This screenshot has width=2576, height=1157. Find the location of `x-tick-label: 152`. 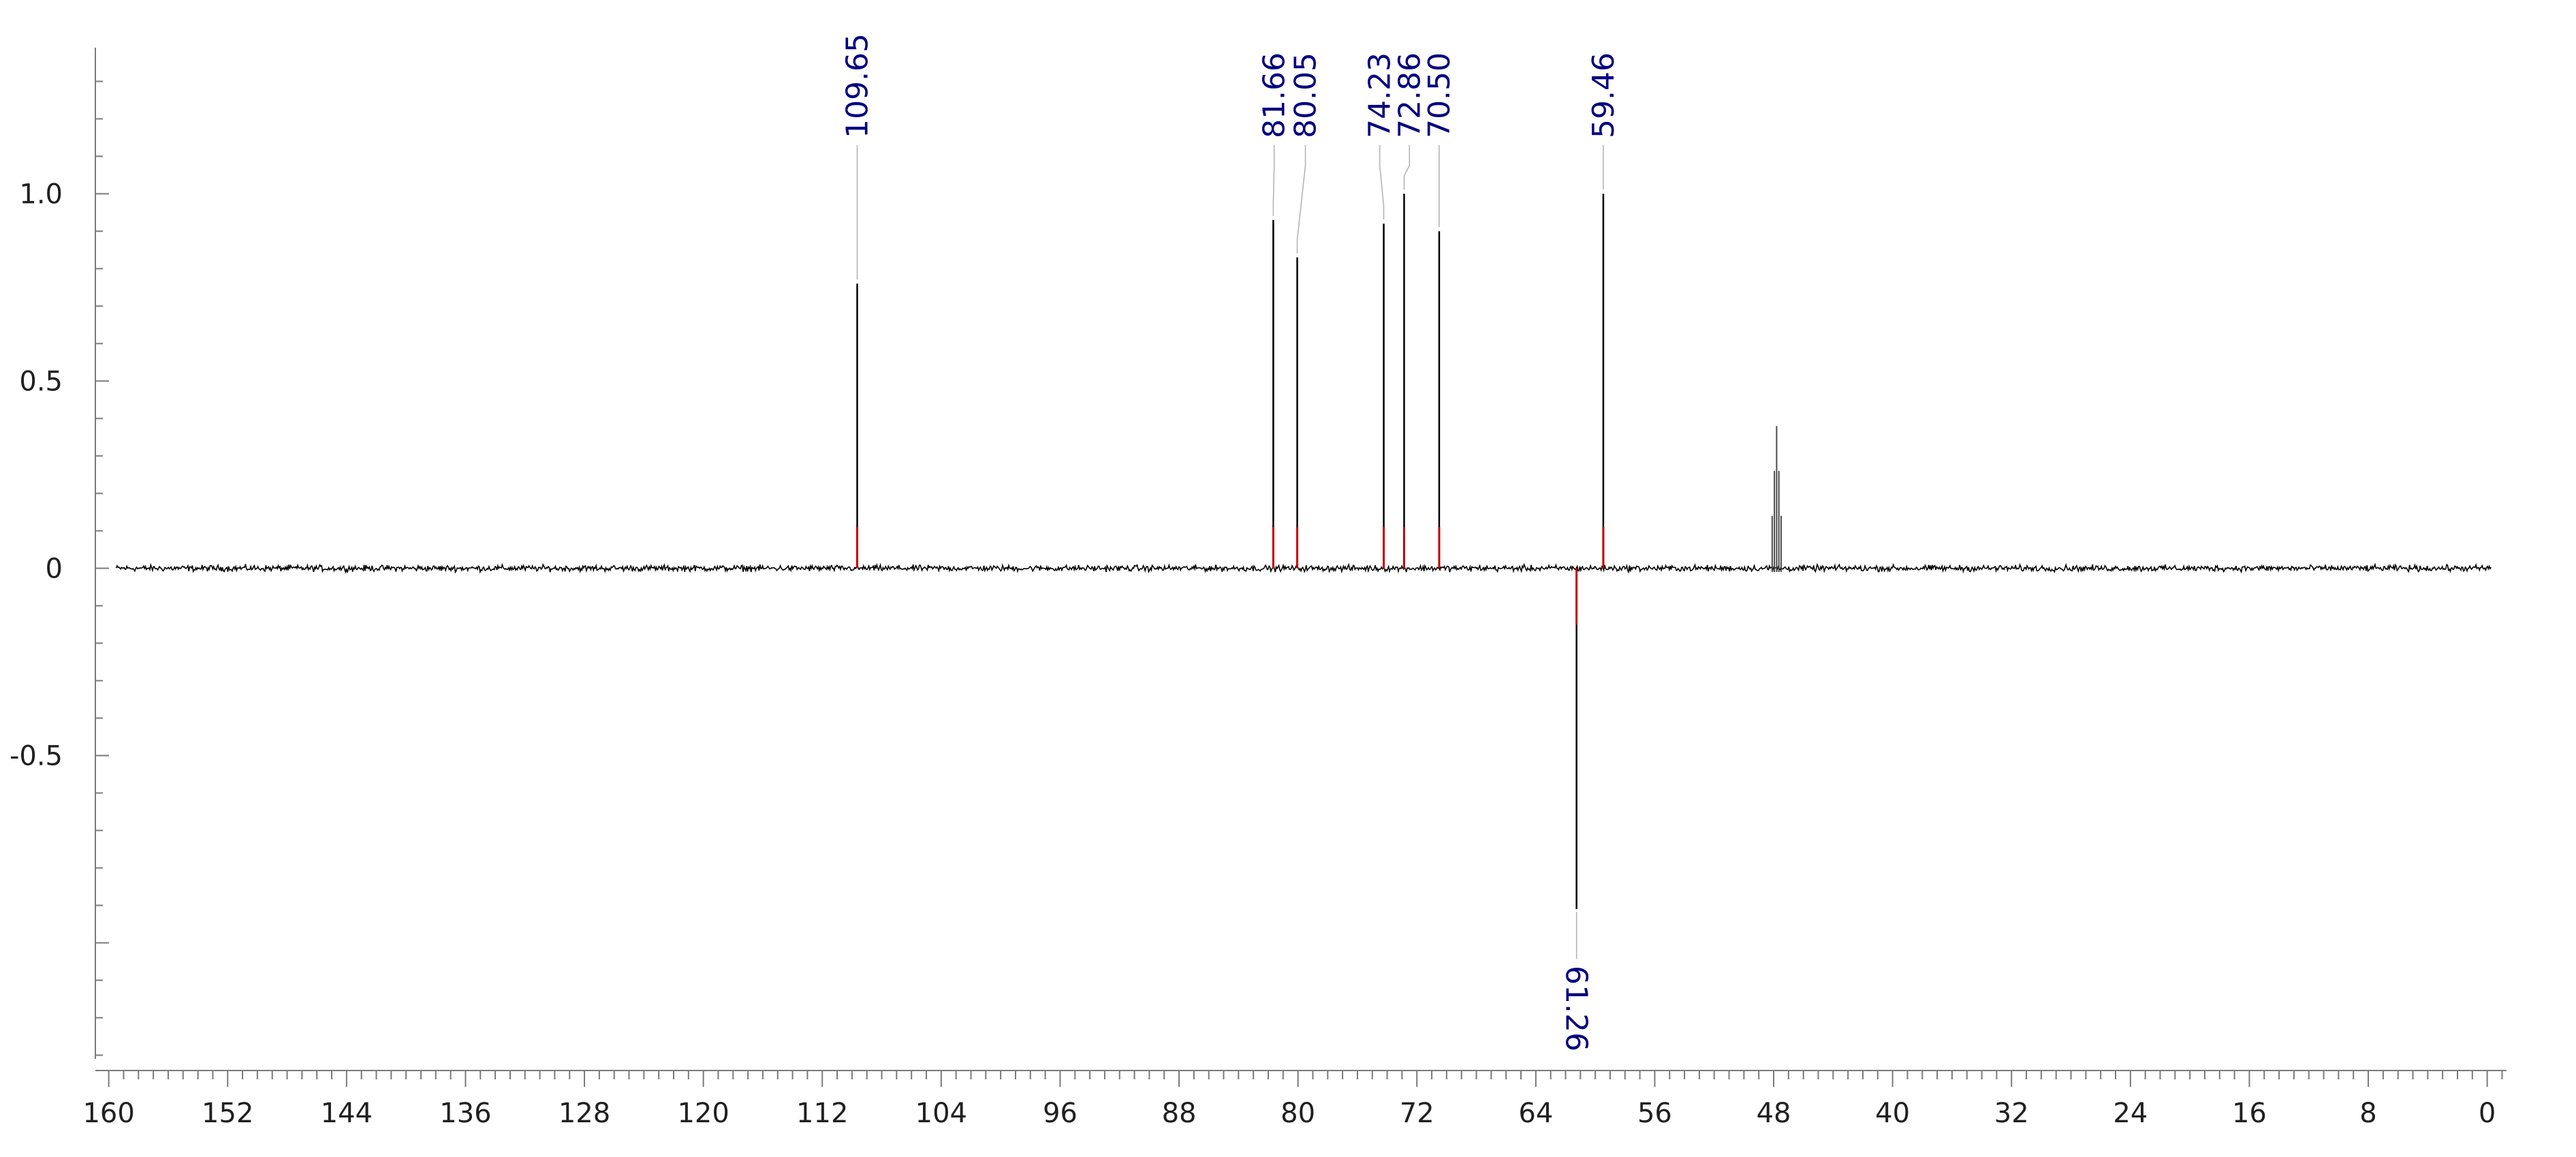

x-tick-label: 152 is located at coordinates (227, 1113).